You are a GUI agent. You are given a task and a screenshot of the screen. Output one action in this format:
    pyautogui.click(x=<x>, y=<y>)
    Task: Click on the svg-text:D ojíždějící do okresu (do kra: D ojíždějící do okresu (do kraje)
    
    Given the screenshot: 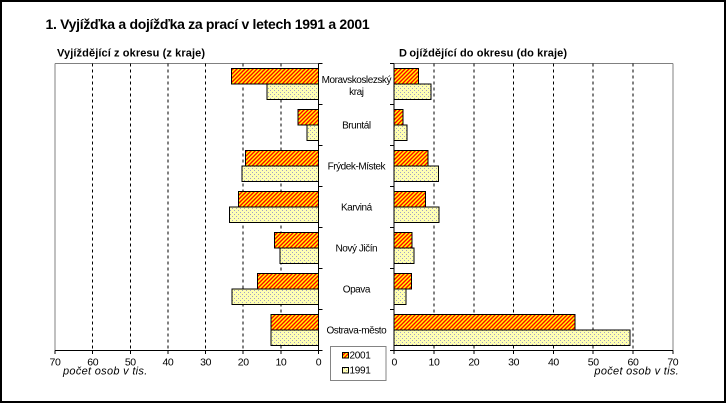 What is the action you would take?
    pyautogui.click(x=483, y=54)
    